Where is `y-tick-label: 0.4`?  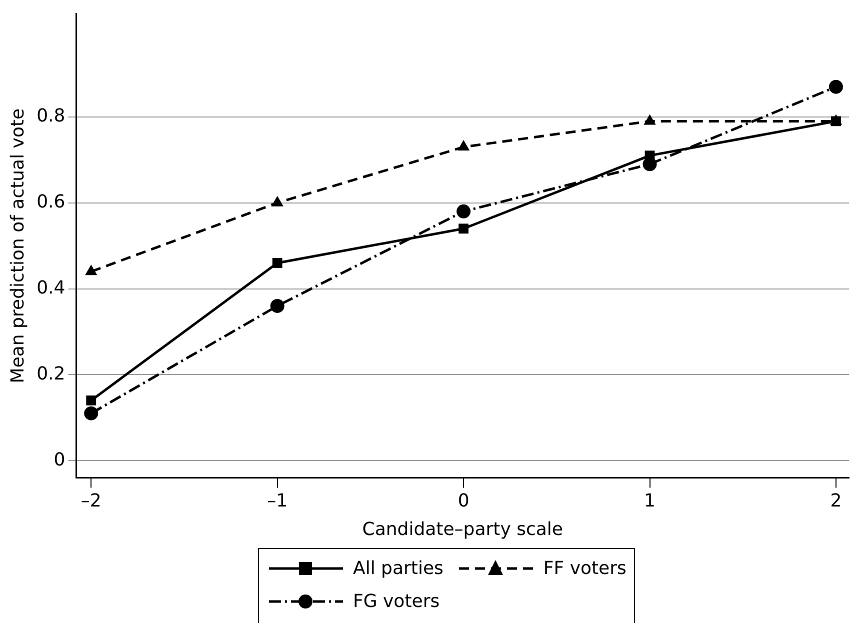
y-tick-label: 0.4 is located at coordinates (51, 287).